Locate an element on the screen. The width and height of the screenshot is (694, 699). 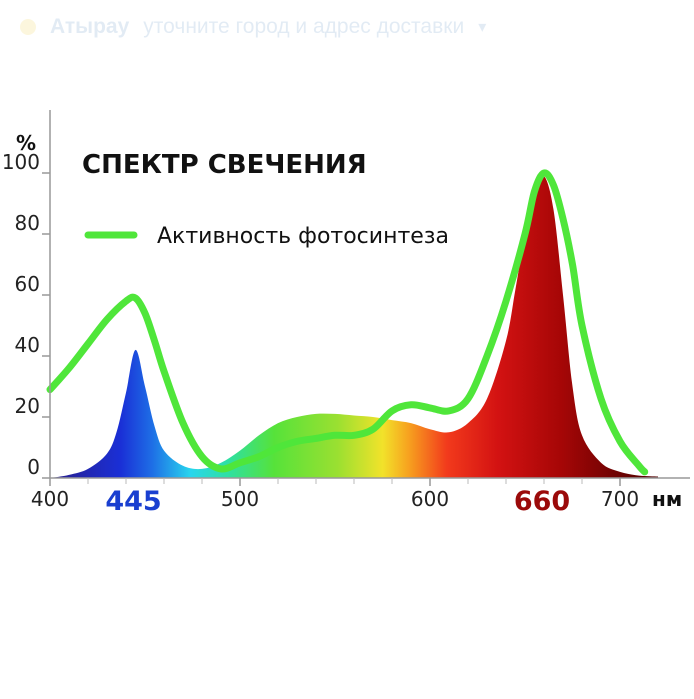
y-tick-label: 0 is located at coordinates (33, 467).